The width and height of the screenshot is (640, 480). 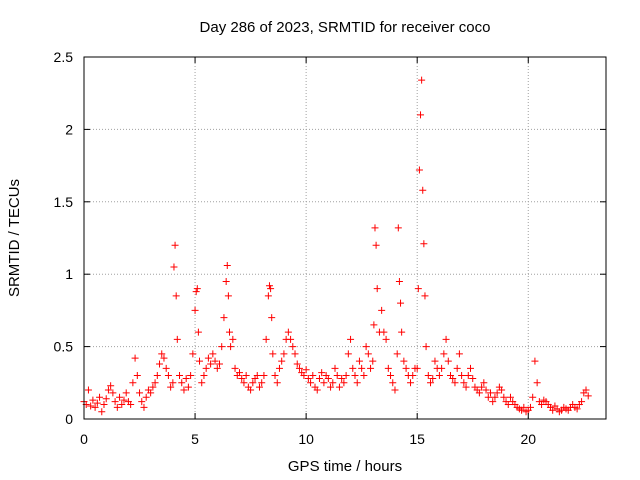 I want to click on y-tick-label: 2.5, so click(x=64, y=57).